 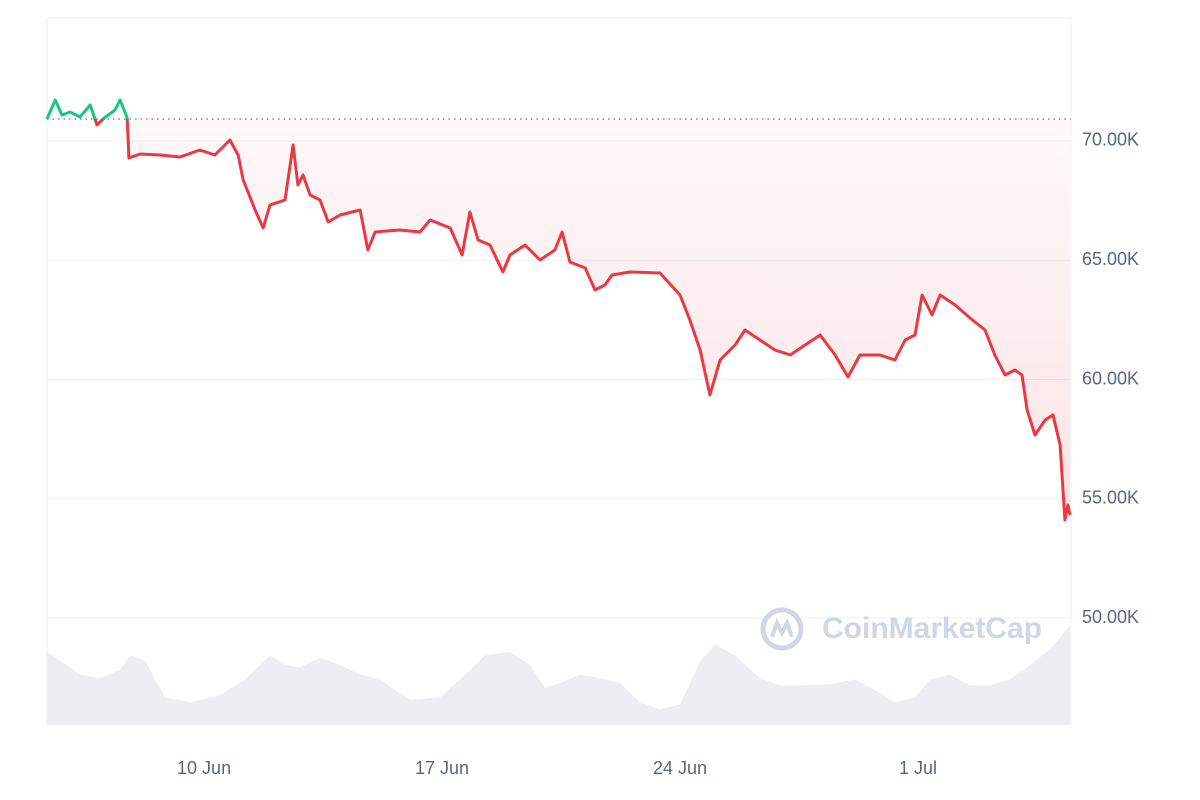 I want to click on x-tick-label: 24 Jun, so click(x=680, y=768).